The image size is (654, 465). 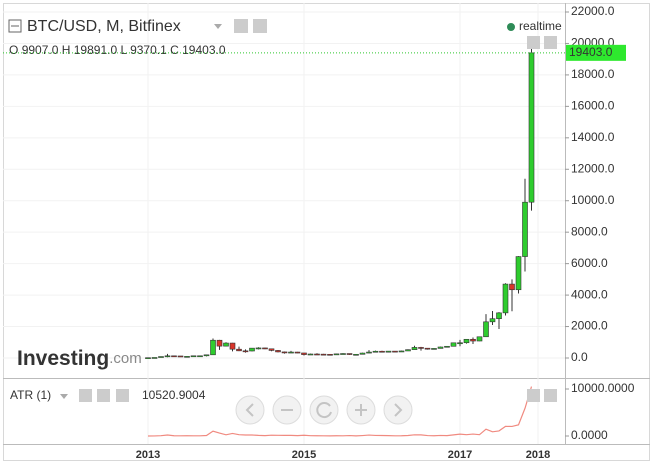 I want to click on ohlc-key: H, so click(x=66, y=50).